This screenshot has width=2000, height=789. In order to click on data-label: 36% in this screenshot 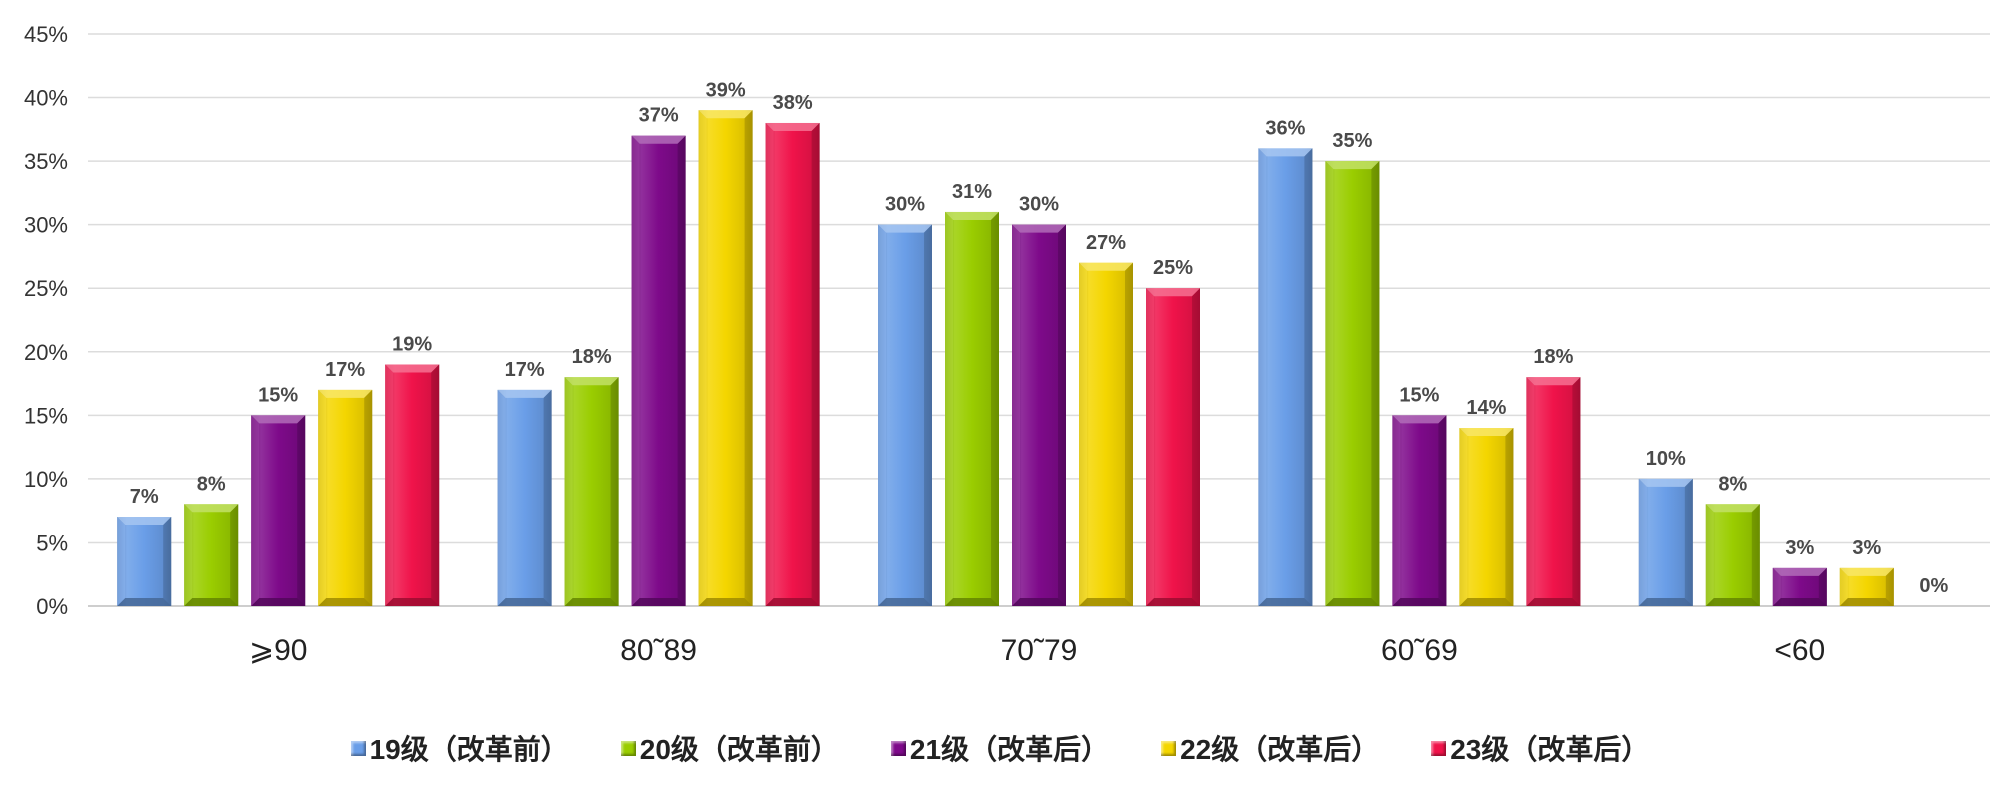, I will do `click(1285, 128)`.